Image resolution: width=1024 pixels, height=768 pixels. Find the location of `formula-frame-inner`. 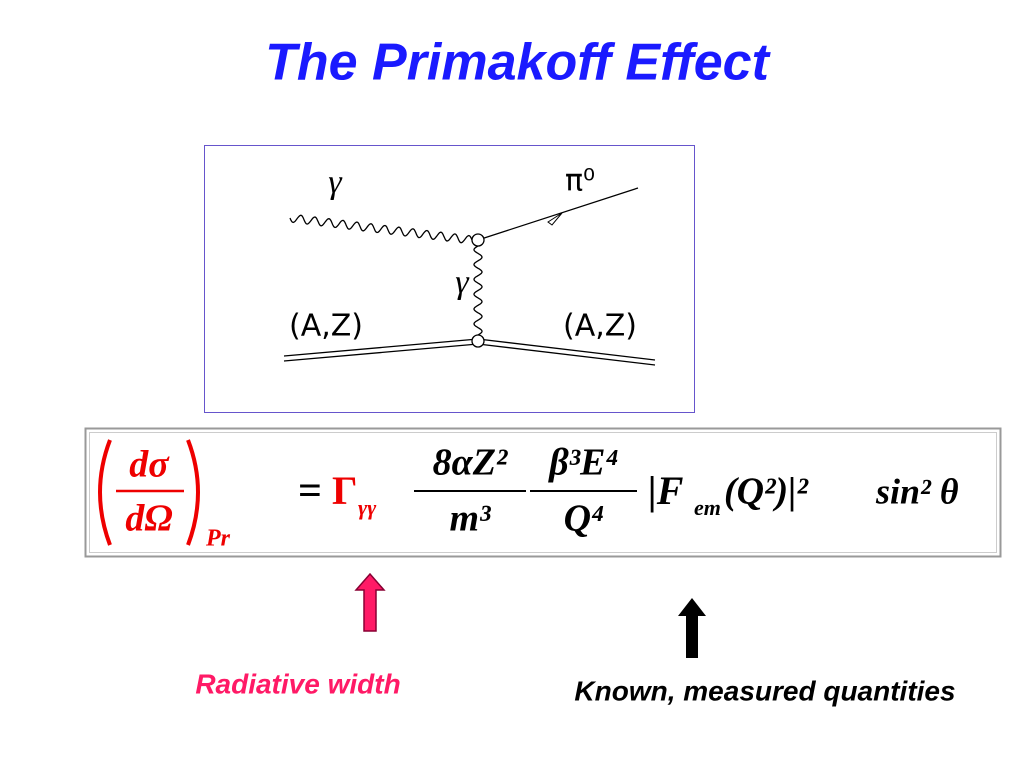

formula-frame-inner is located at coordinates (543, 492).